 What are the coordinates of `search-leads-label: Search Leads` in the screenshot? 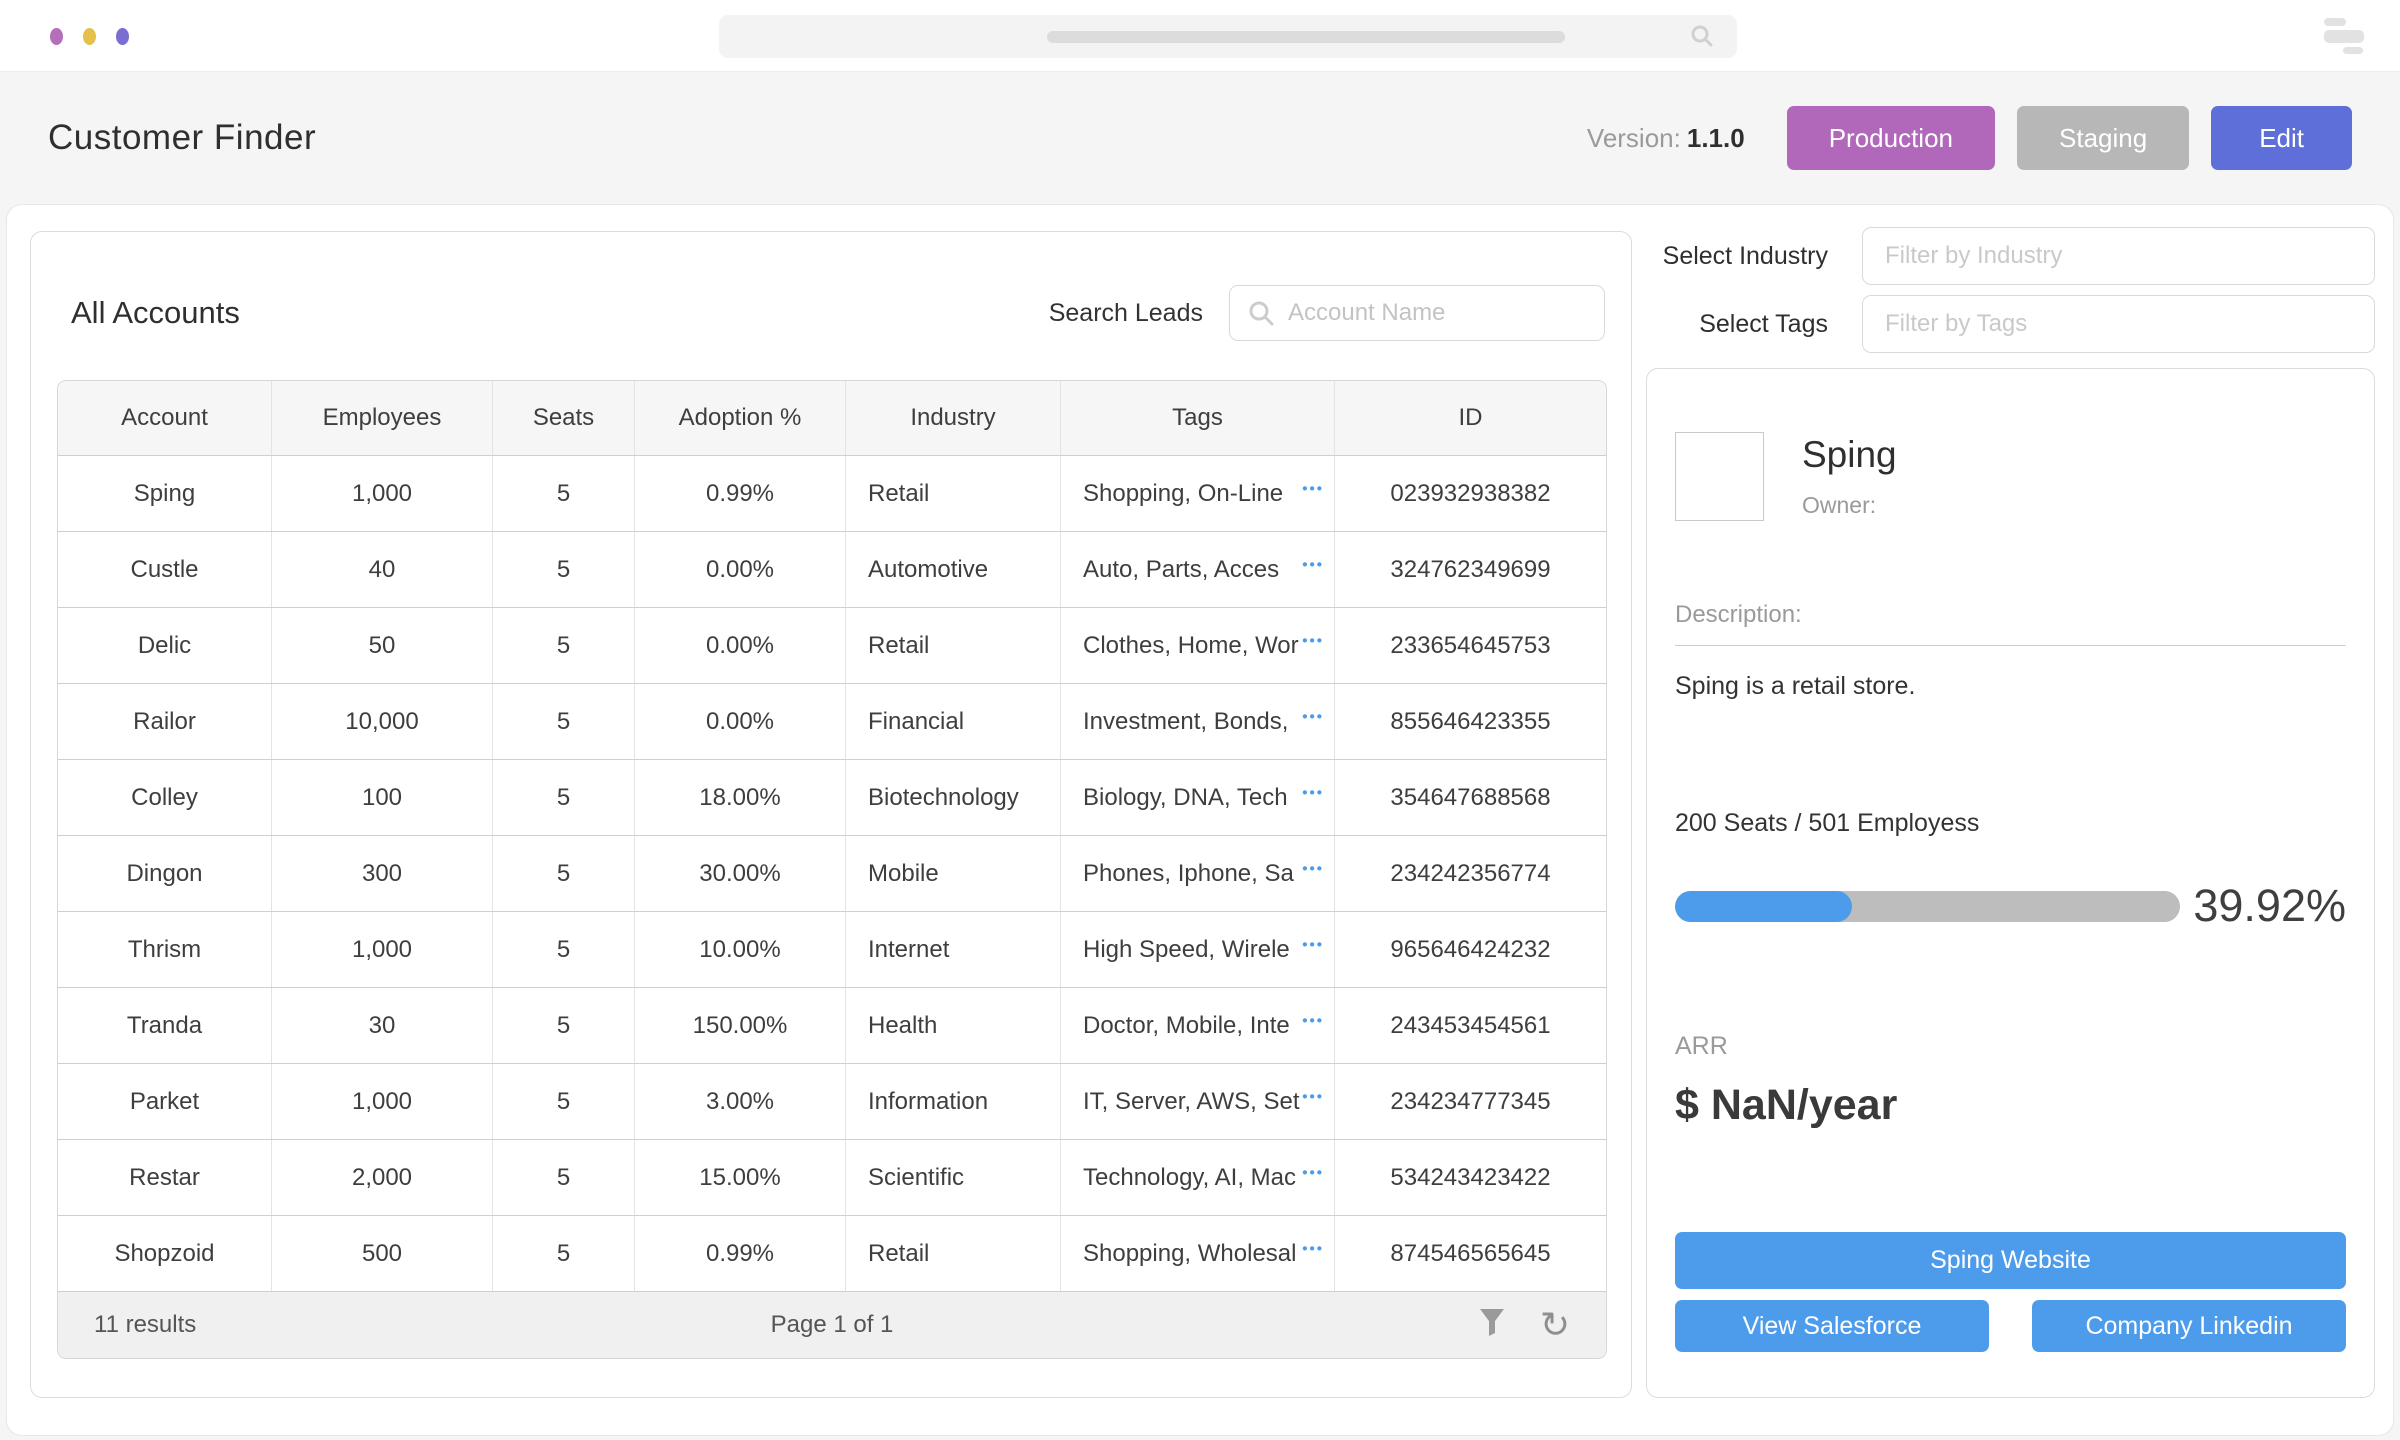 It's located at (1125, 312).